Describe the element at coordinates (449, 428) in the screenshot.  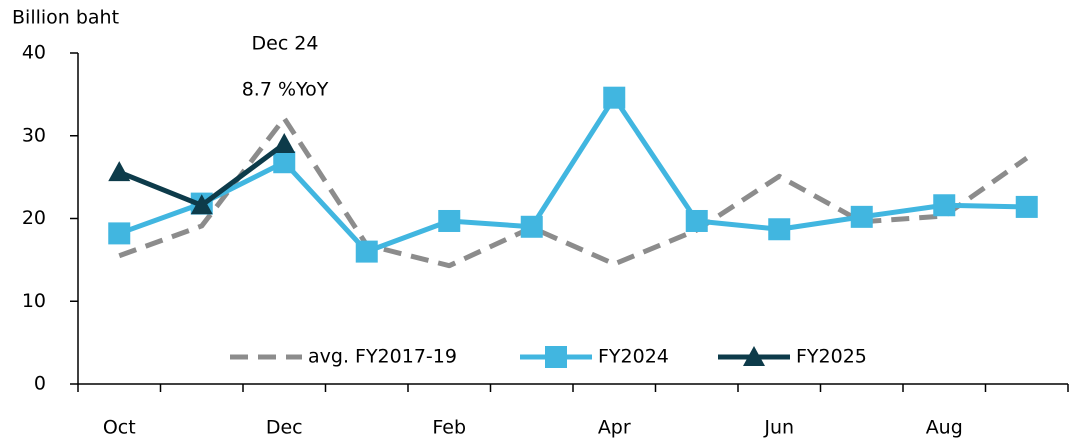
I see `x-tick-label: Feb` at that location.